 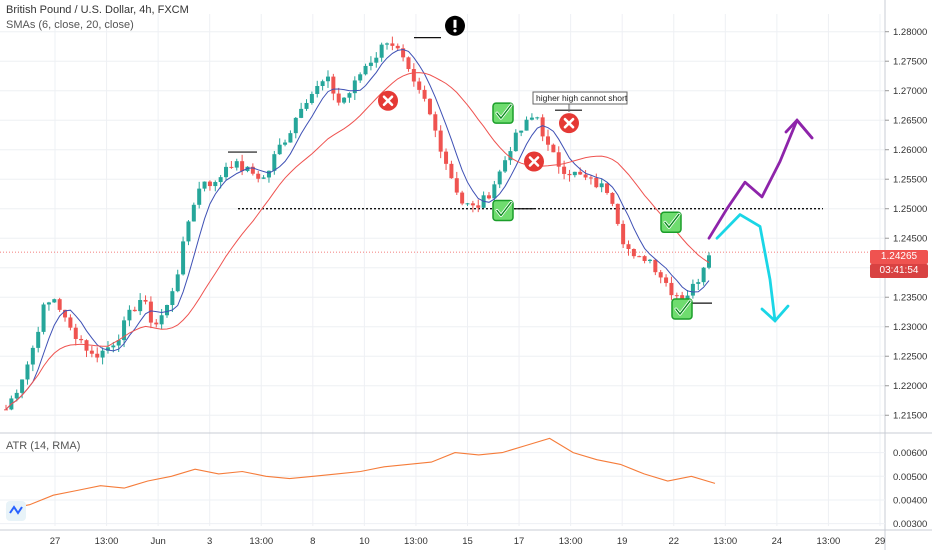 What do you see at coordinates (910, 121) in the screenshot?
I see `price-tick-label: 1.26500` at bounding box center [910, 121].